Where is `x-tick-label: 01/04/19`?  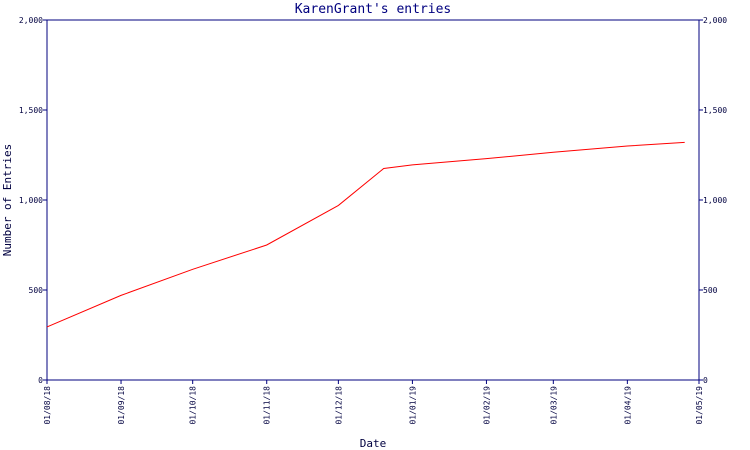 x-tick-label: 01/04/19 is located at coordinates (627, 405).